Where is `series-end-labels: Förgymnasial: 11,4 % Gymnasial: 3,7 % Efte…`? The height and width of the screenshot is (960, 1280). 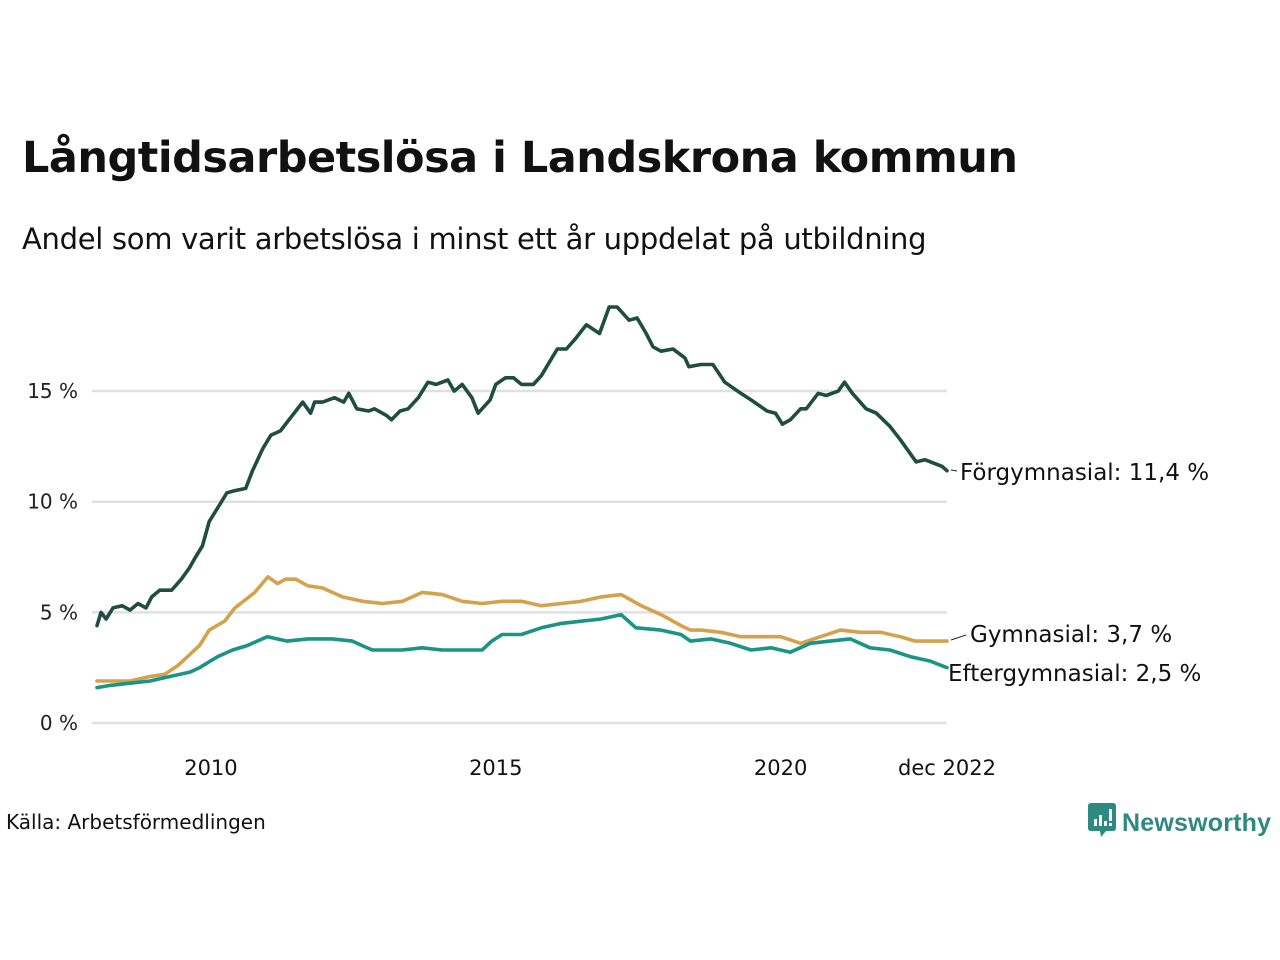
series-end-labels: Förgymnasial: 11,4 % Gymnasial: 3,7 % Efte… is located at coordinates (1078, 573).